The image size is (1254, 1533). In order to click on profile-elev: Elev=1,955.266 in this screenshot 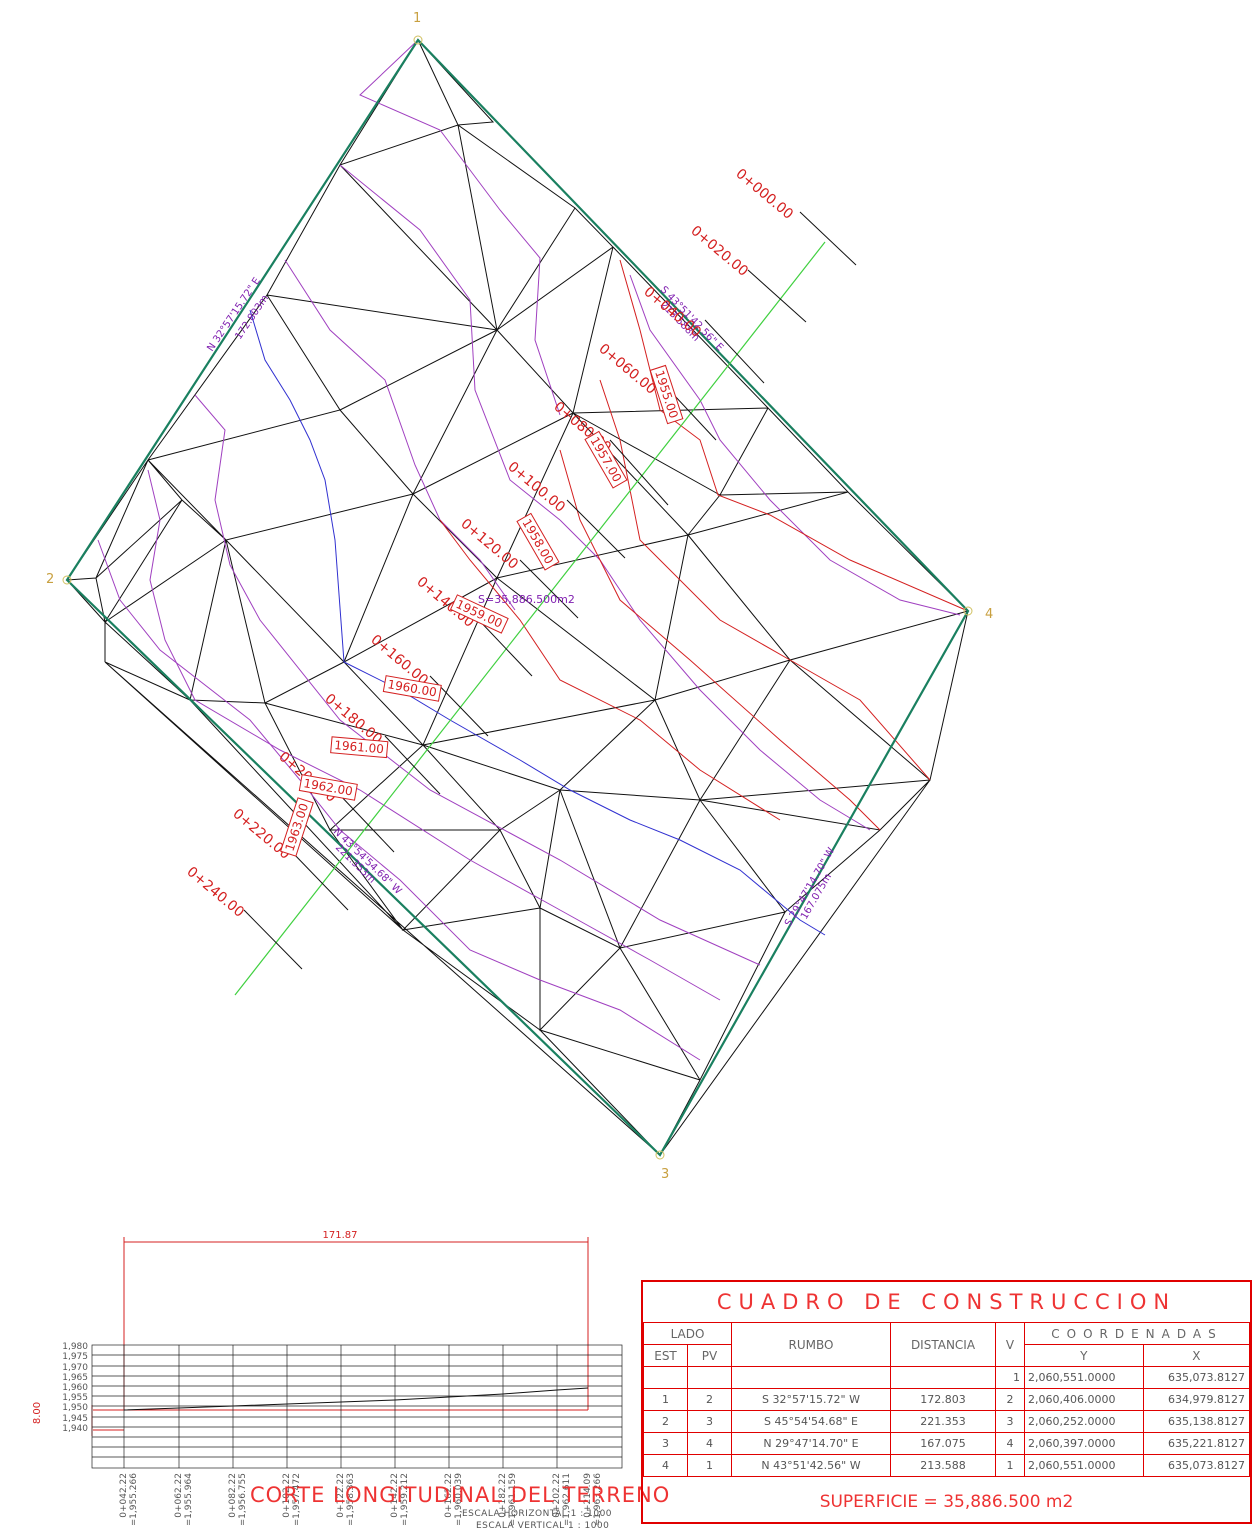, I will do `click(134, 1499)`.